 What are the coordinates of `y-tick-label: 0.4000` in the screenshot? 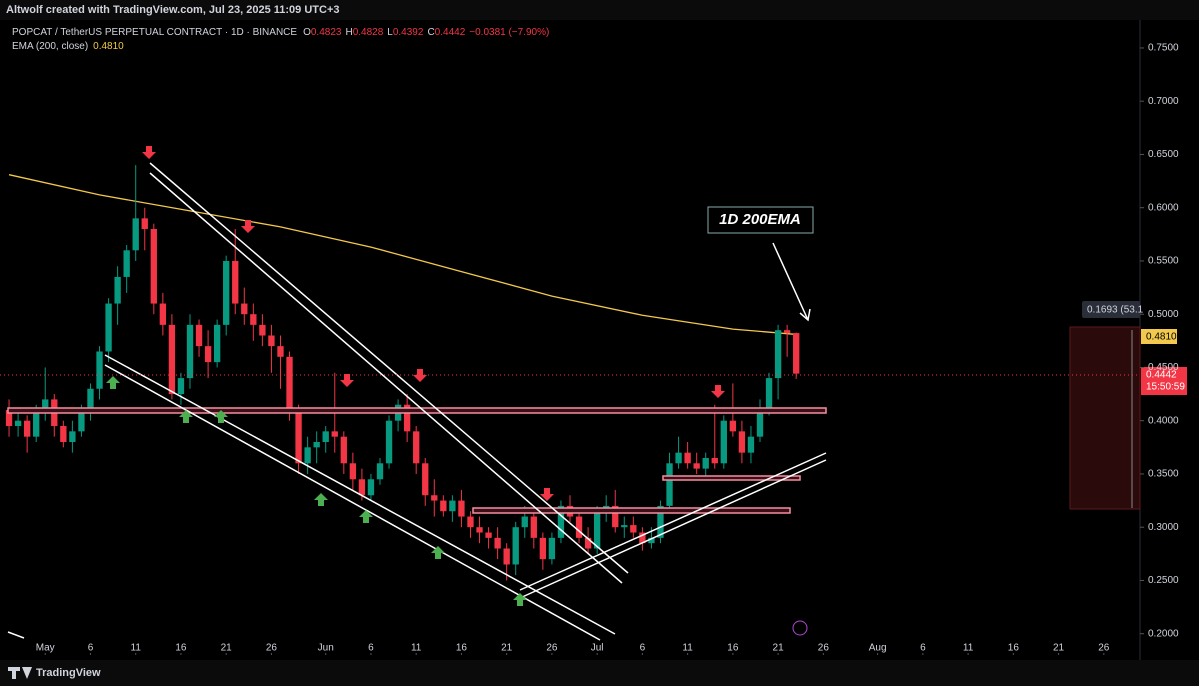 It's located at (1163, 420).